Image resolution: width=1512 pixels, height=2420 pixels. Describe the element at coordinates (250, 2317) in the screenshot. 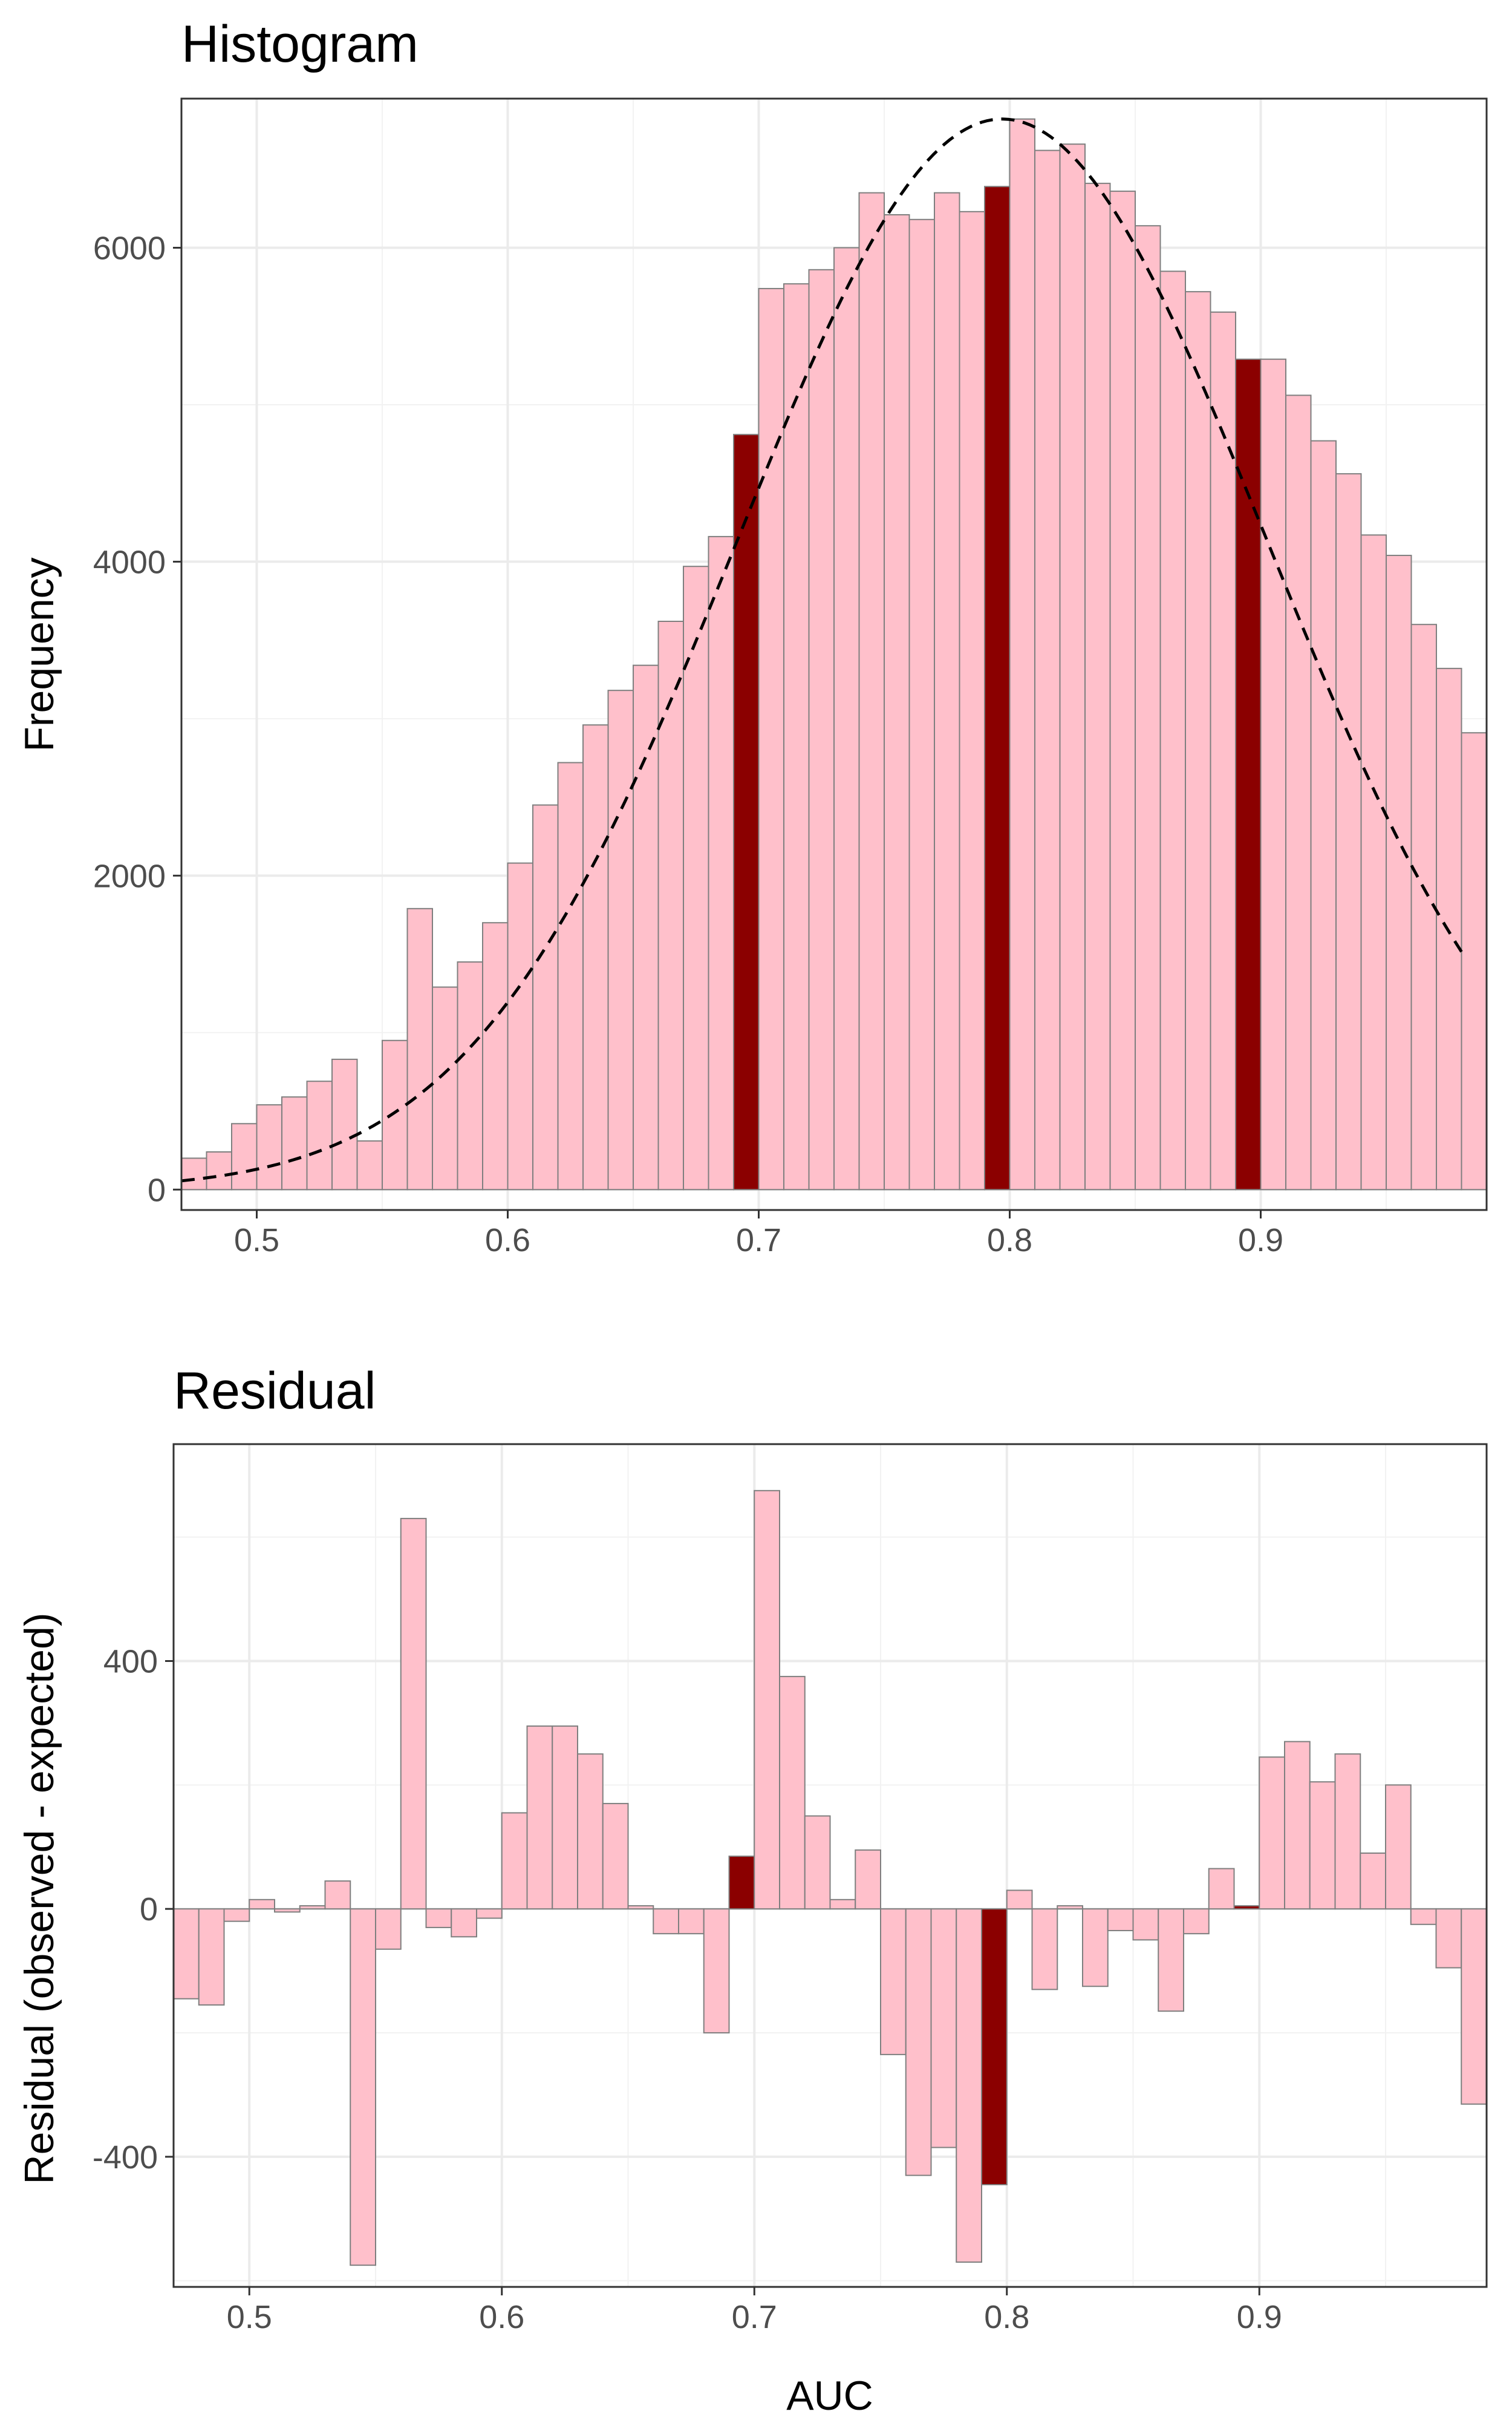

I see `residual-x-tick-label: 0.5` at that location.